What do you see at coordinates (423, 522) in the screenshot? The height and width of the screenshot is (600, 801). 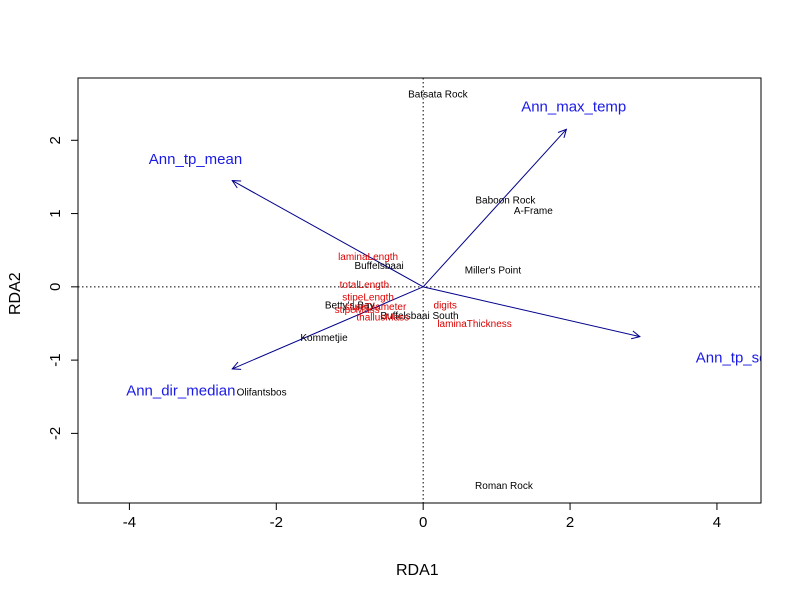 I see `x-tick-label: 0` at bounding box center [423, 522].